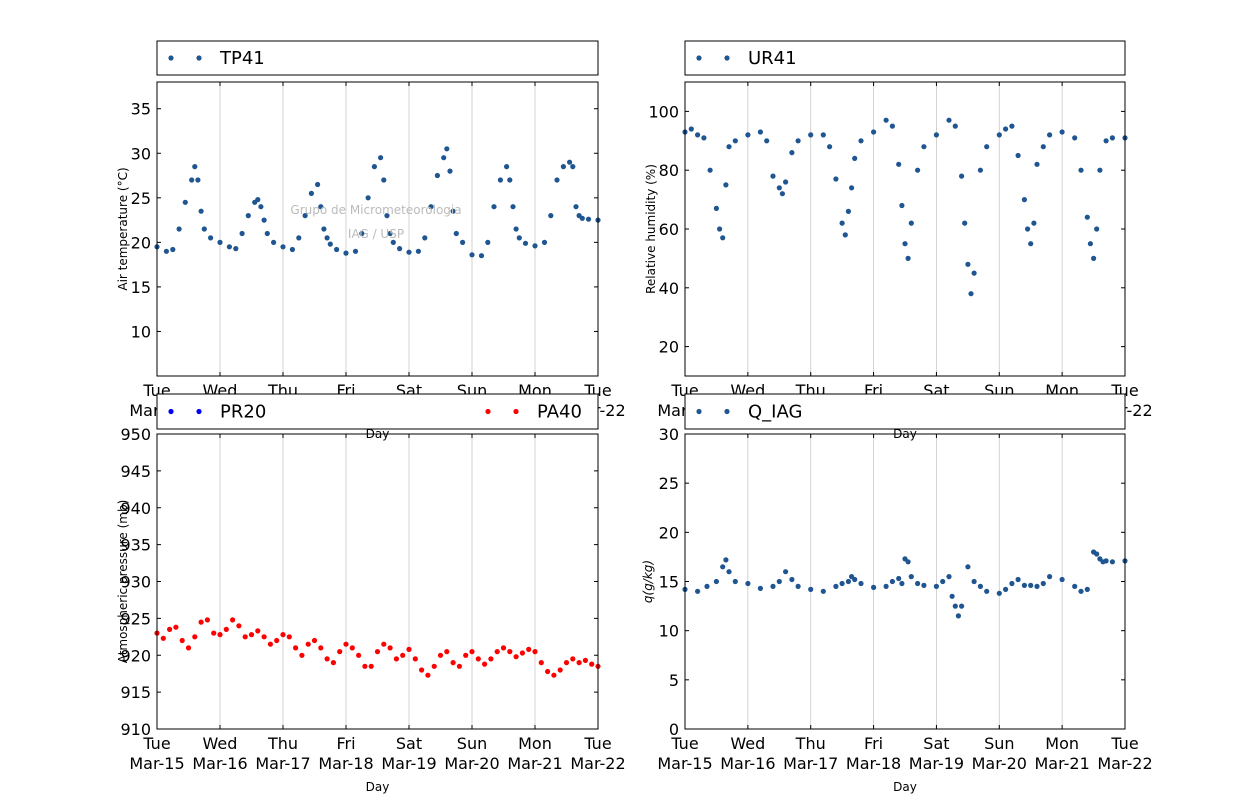 The image size is (1250, 810). What do you see at coordinates (377, 411) in the screenshot?
I see `legend: PR20 PA40` at bounding box center [377, 411].